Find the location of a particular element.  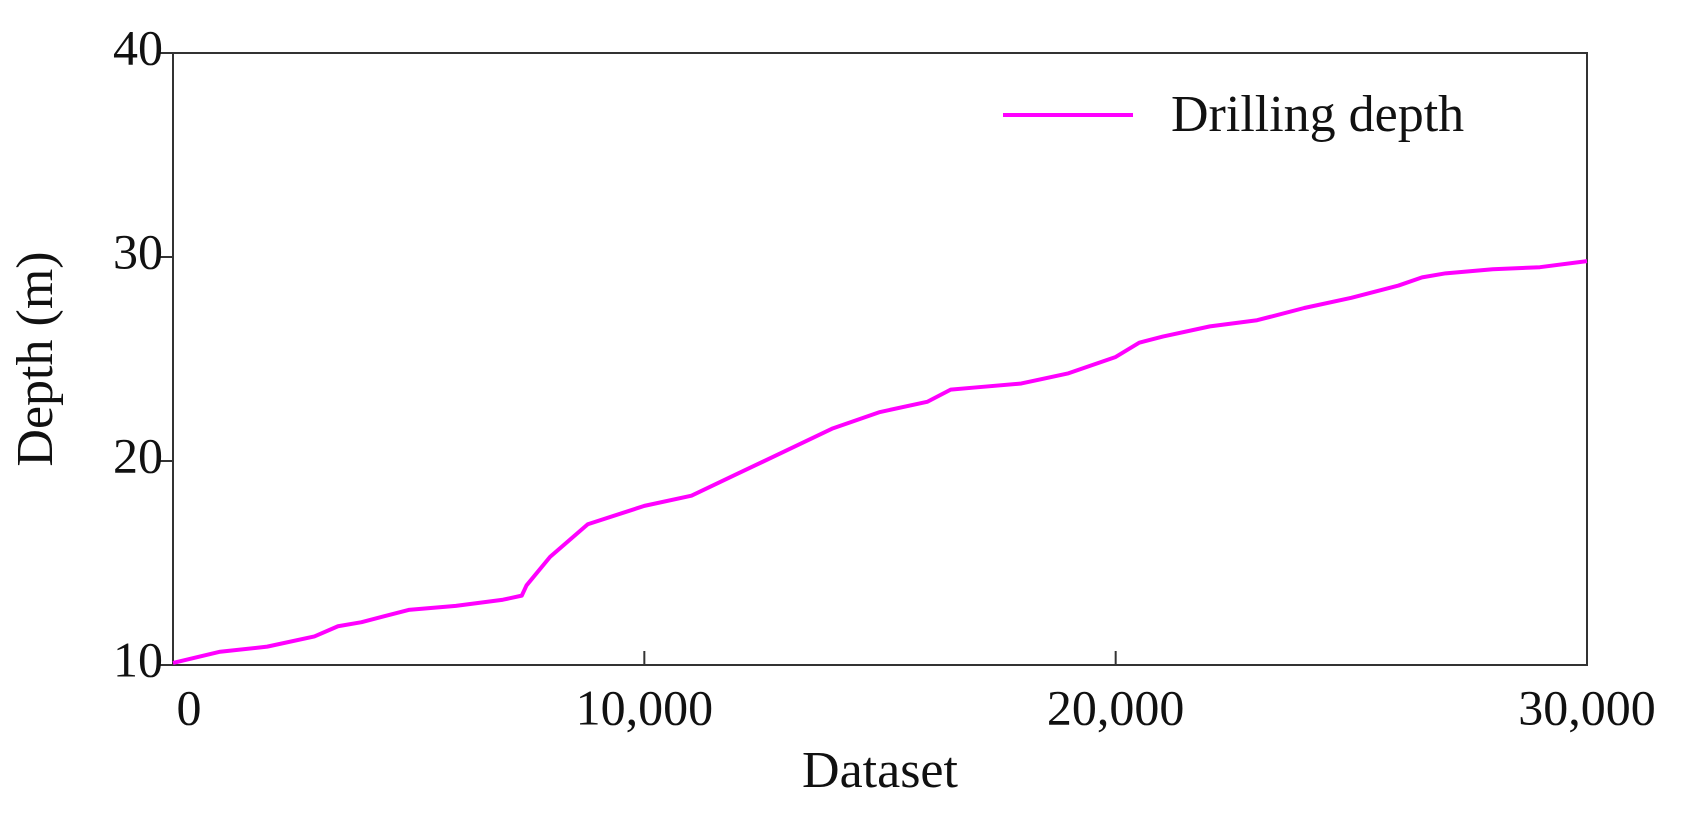

y-tick-label: 40 is located at coordinates (138, 47).